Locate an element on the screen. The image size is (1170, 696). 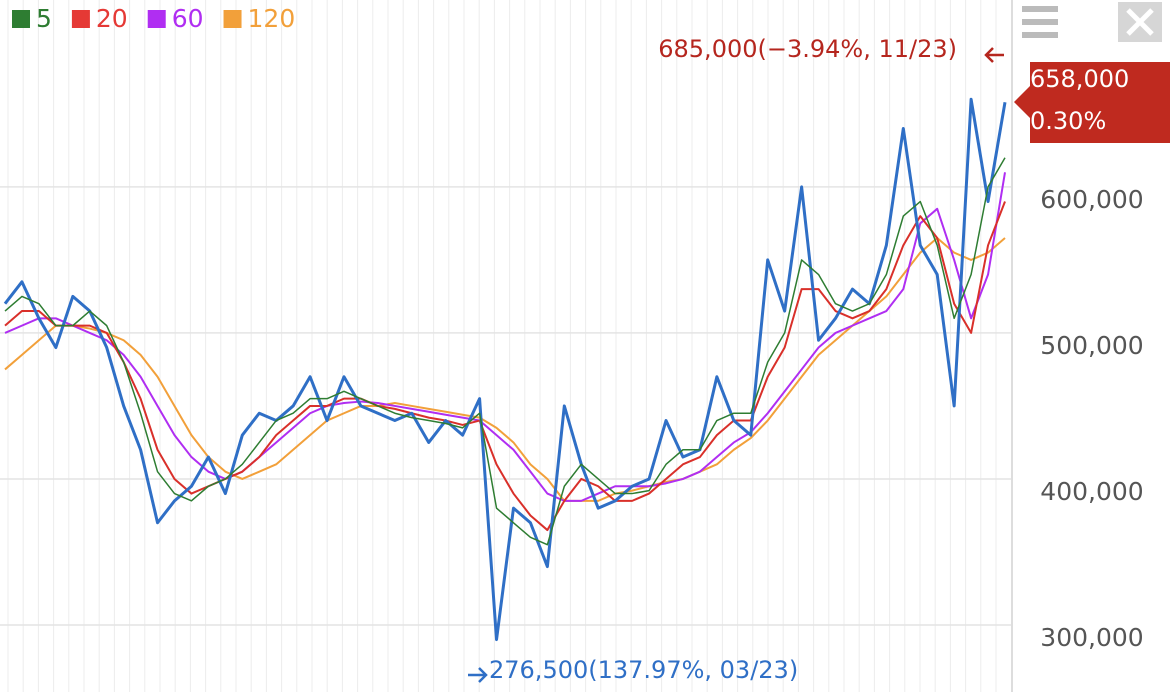
close-button is located at coordinates (1140, 22).